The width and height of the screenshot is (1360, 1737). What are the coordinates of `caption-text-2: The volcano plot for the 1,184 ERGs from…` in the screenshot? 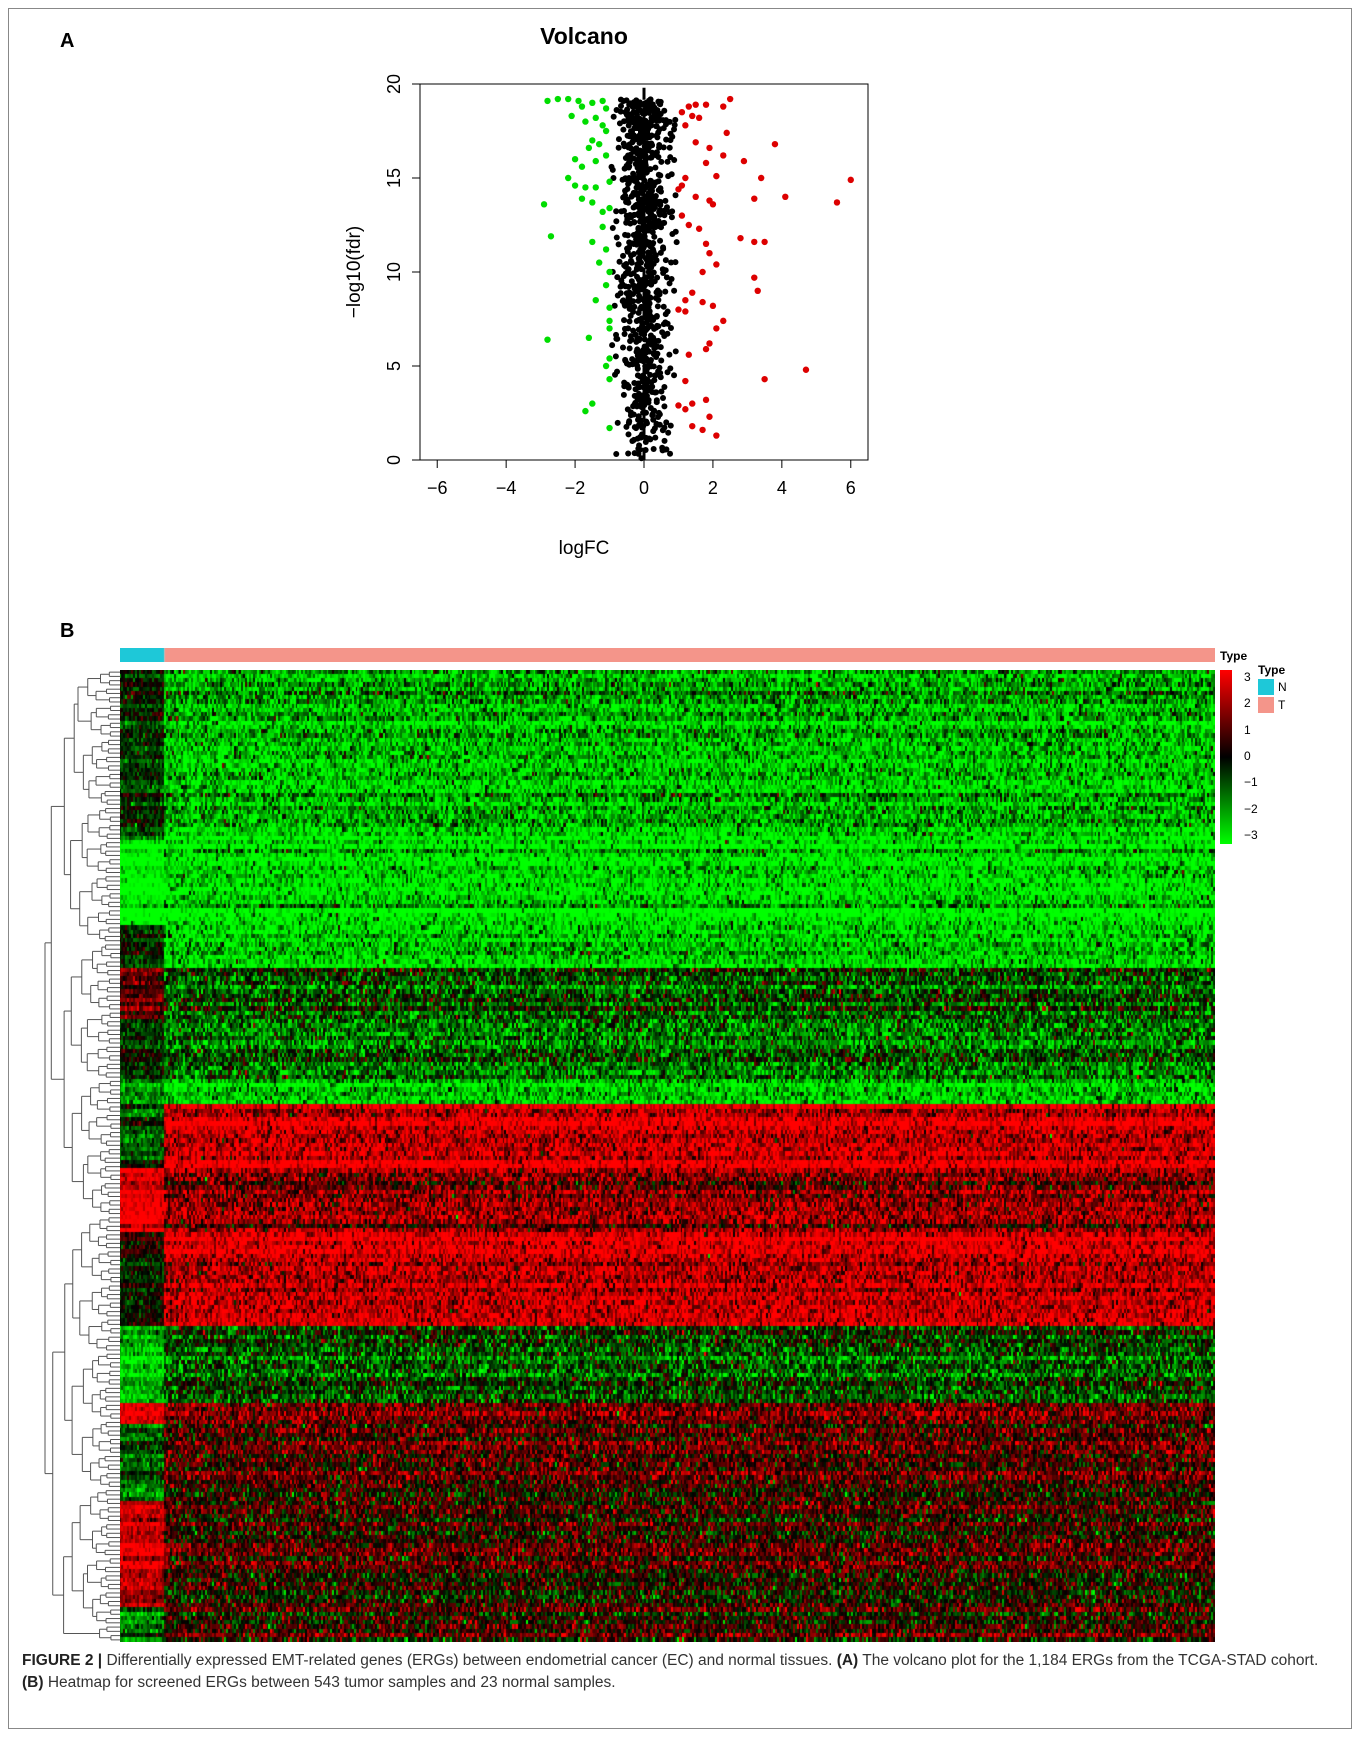 It's located at (1088, 1660).